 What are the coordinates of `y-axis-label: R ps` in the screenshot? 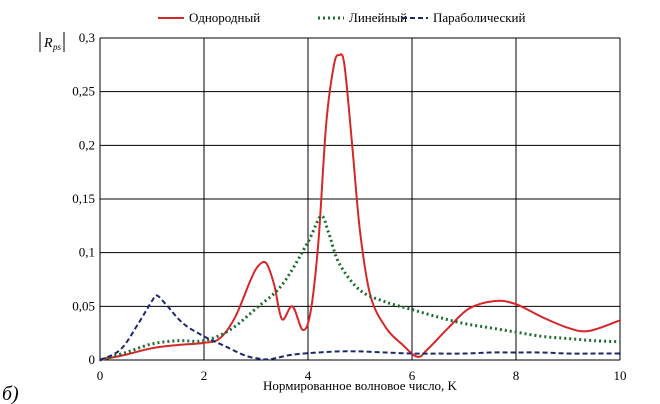 It's located at (52, 42).